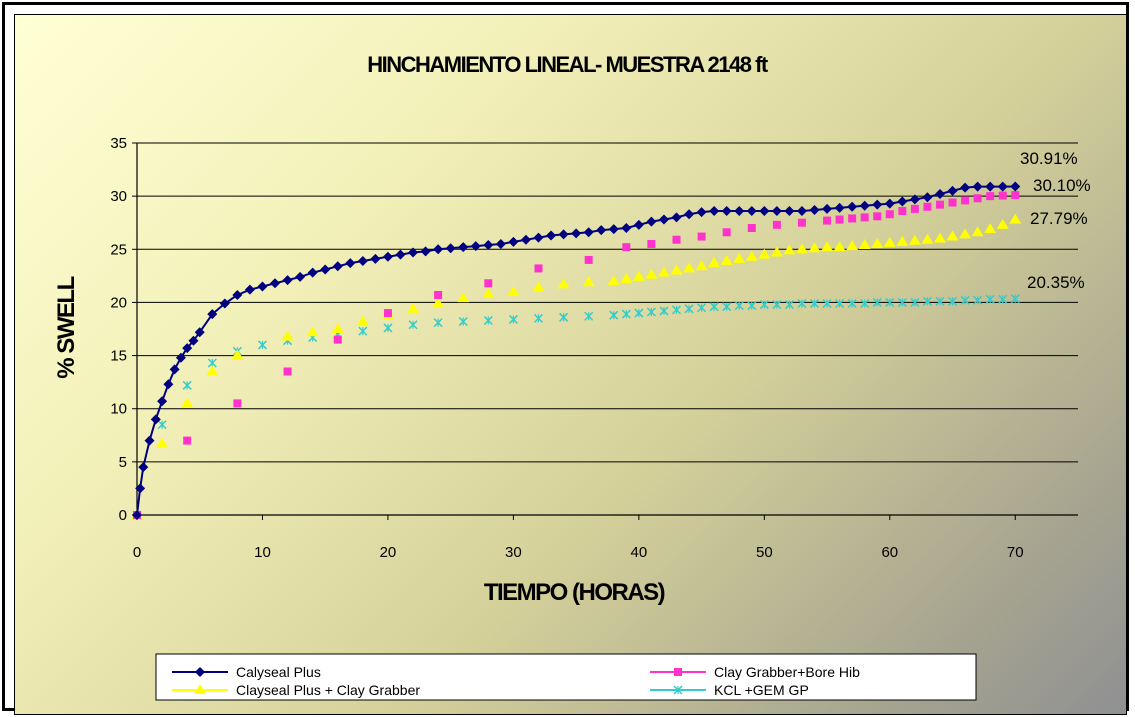 This screenshot has height=717, width=1135. Describe the element at coordinates (787, 672) in the screenshot. I see `legend-label-1: Clay Grabber+Bore Hib` at that location.